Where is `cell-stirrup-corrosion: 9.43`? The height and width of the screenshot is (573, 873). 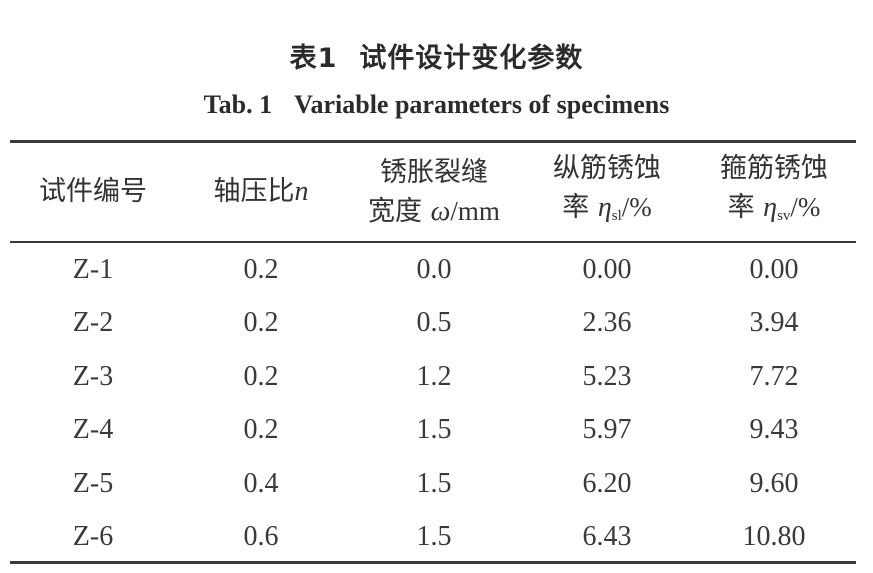 cell-stirrup-corrosion: 9.43 is located at coordinates (774, 430).